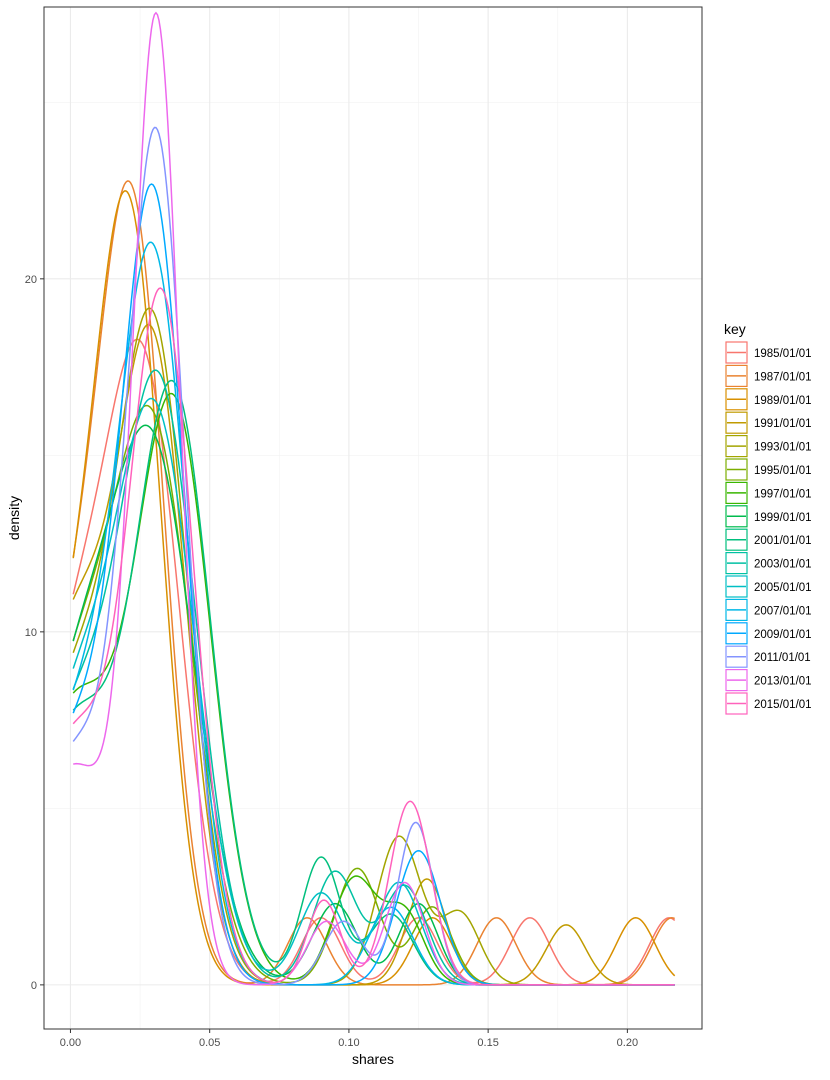 This screenshot has width=830, height=1080. I want to click on legend-label: 2005/01/01, so click(783, 588).